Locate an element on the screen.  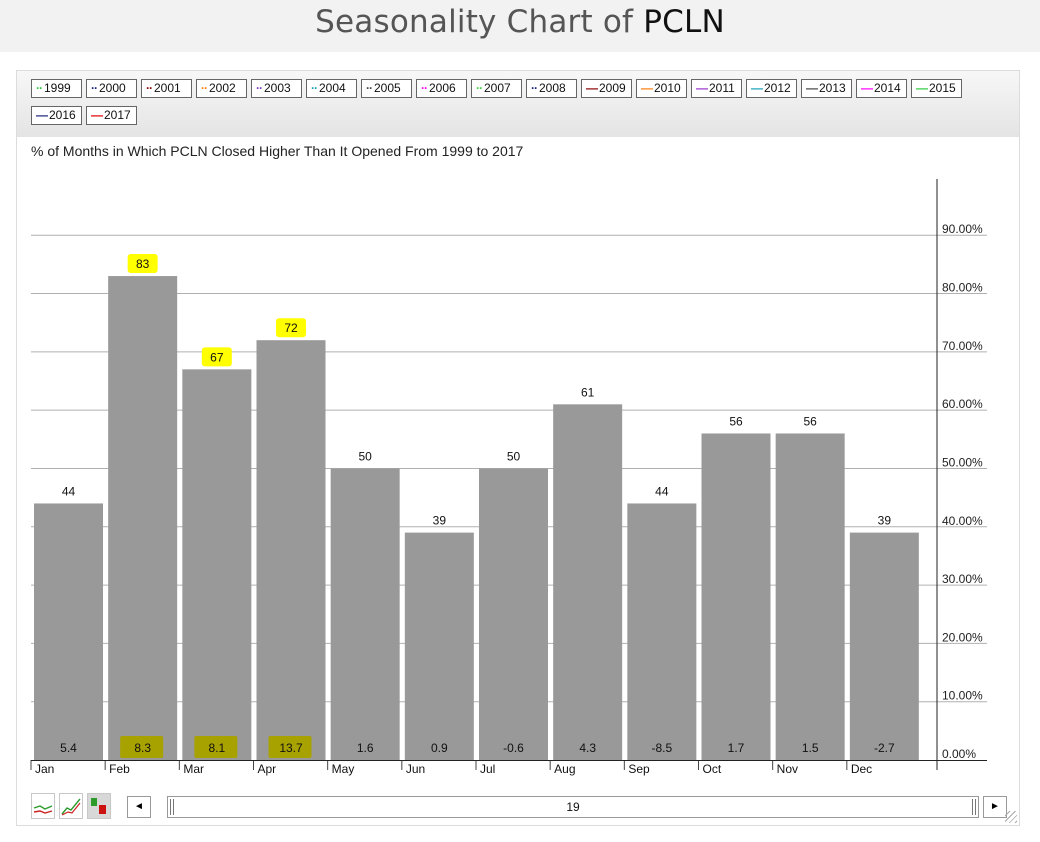
legend-label-2011: 2011 is located at coordinates (722, 88).